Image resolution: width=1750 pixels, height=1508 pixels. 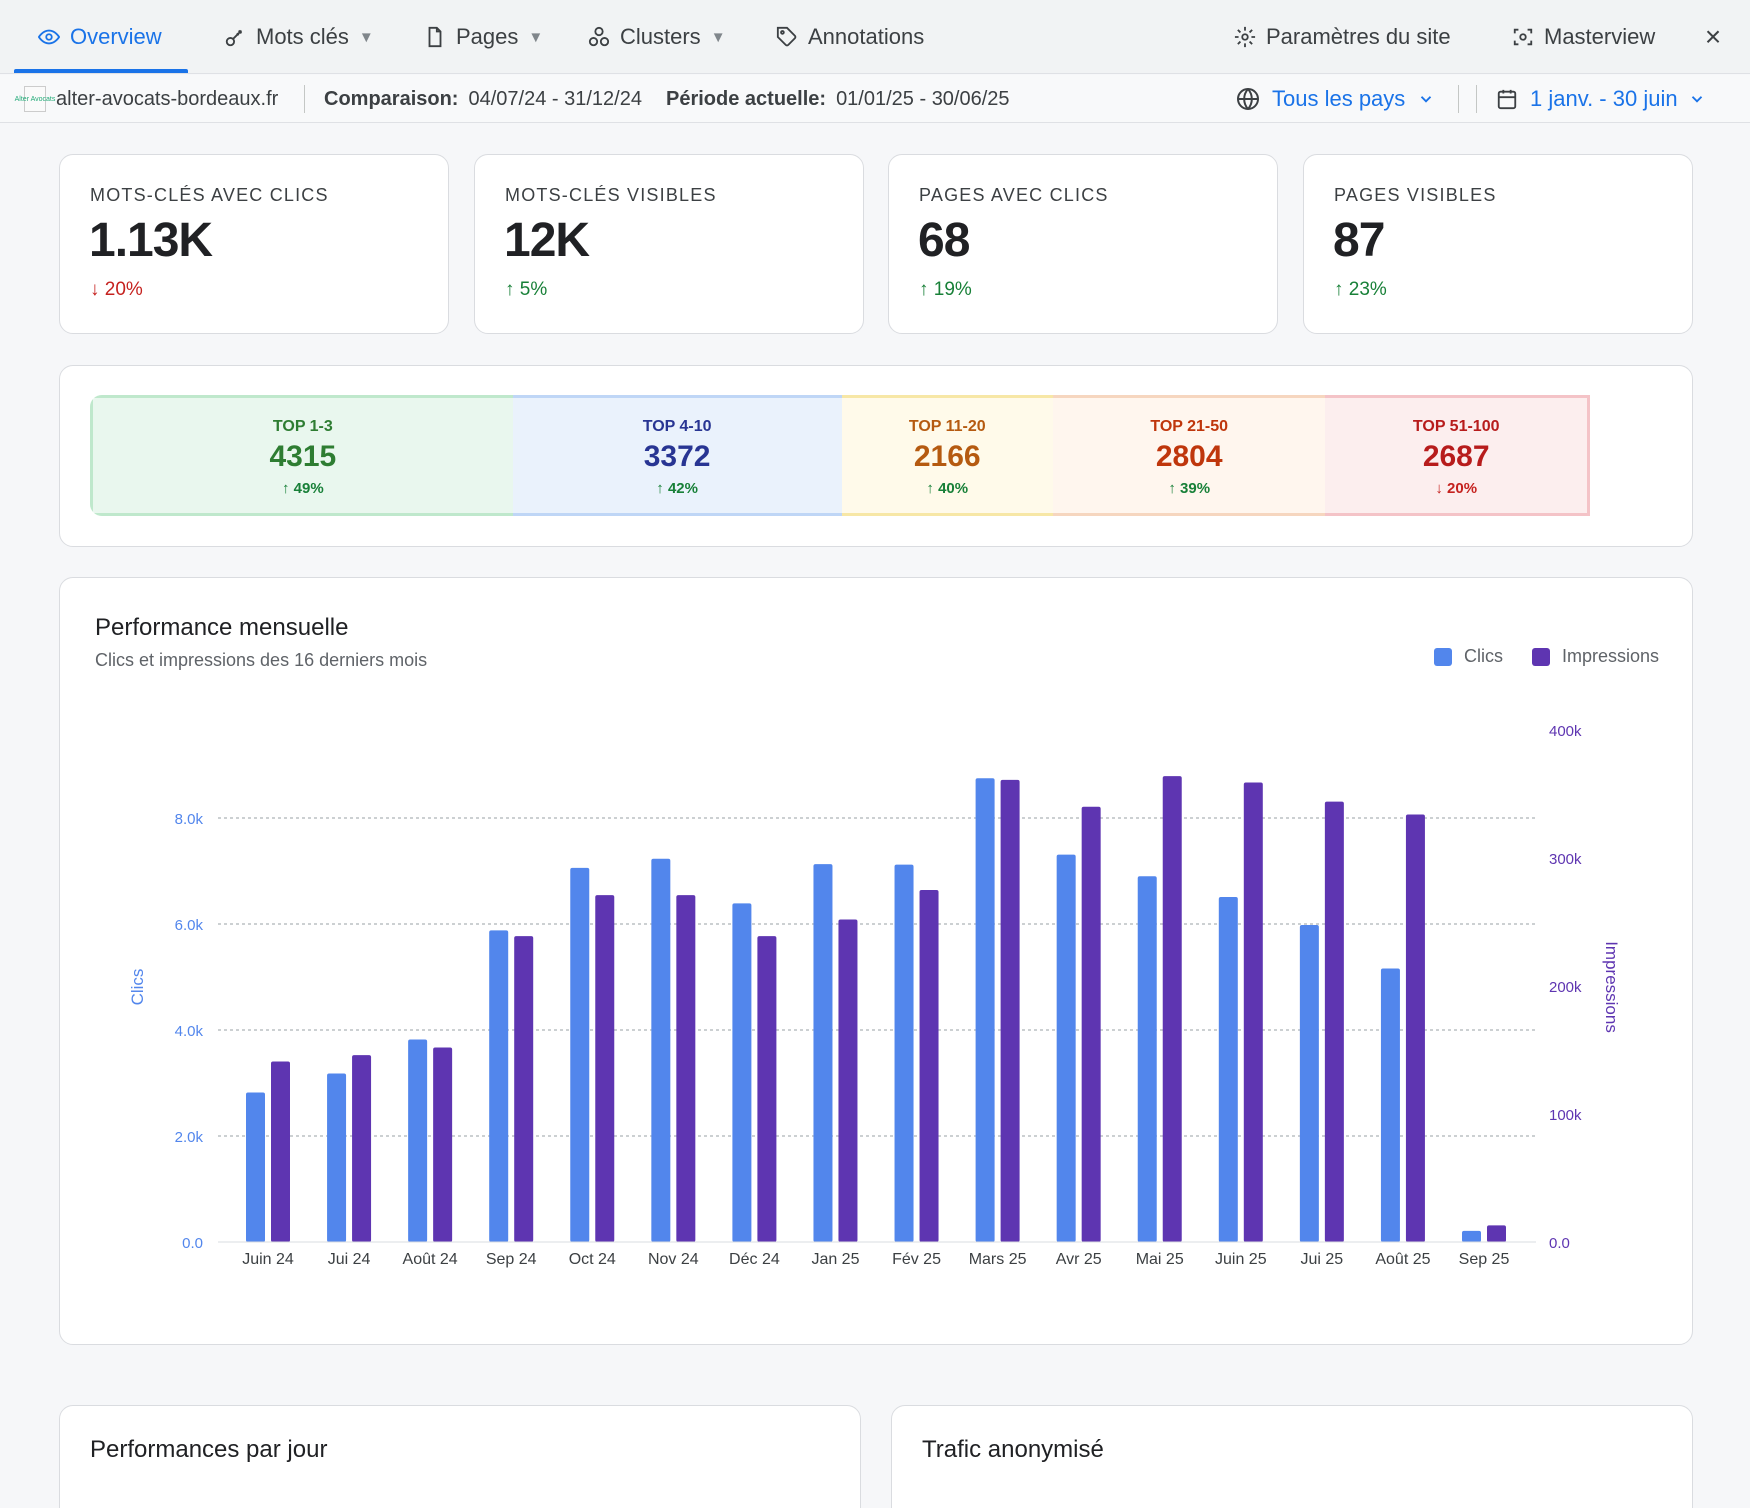 What do you see at coordinates (1014, 195) in the screenshot?
I see `kpi-title: PAGES AVEC CLICS` at bounding box center [1014, 195].